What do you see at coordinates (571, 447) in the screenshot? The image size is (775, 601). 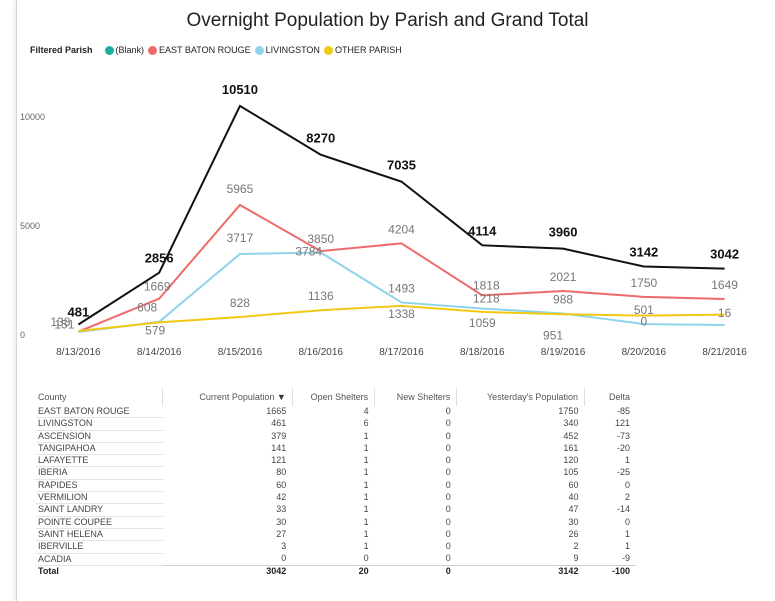 I see `table-cell: 161` at bounding box center [571, 447].